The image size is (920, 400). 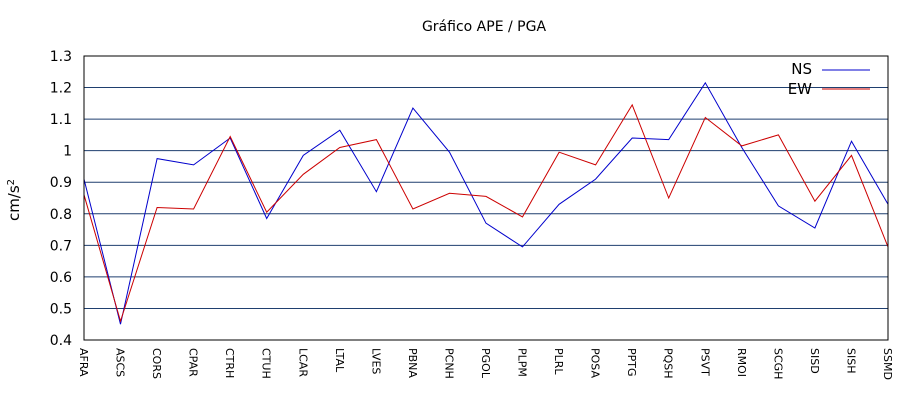 I want to click on y-tick-label: 0.8, so click(x=61, y=215).